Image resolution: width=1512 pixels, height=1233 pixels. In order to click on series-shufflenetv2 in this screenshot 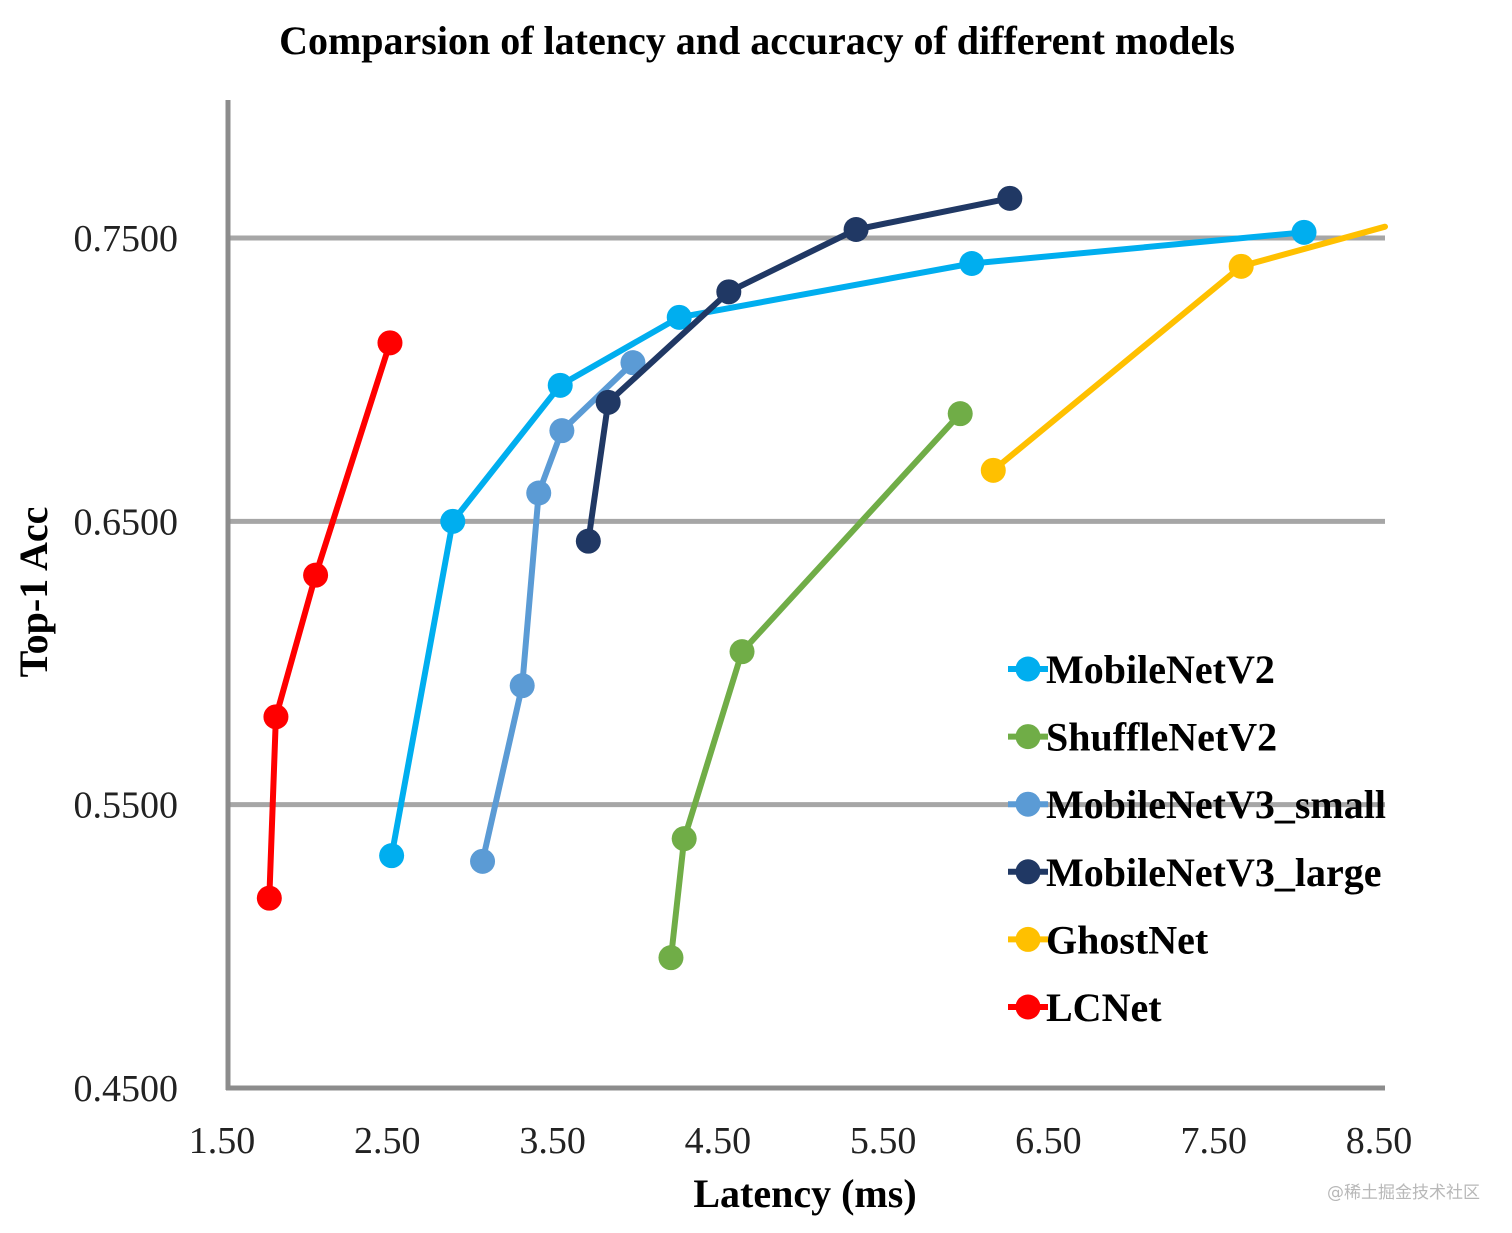, I will do `click(815, 686)`.